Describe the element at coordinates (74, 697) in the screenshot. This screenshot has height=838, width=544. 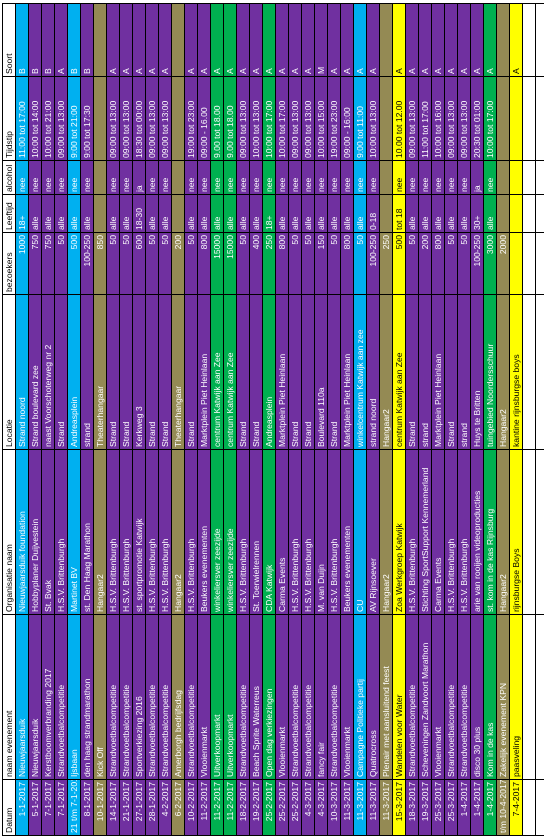
I see `cell-naam-evenement: Ijsbaan` at that location.